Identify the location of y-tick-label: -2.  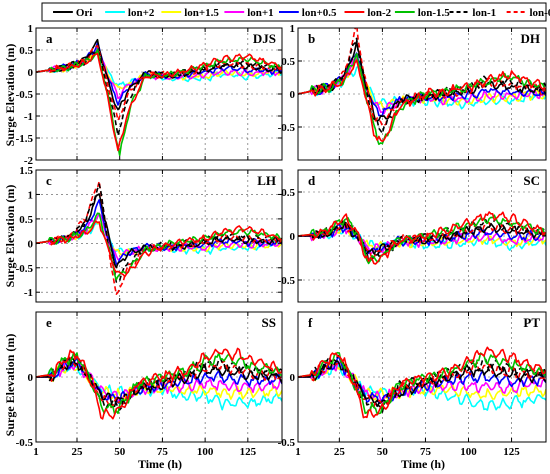
(29, 161).